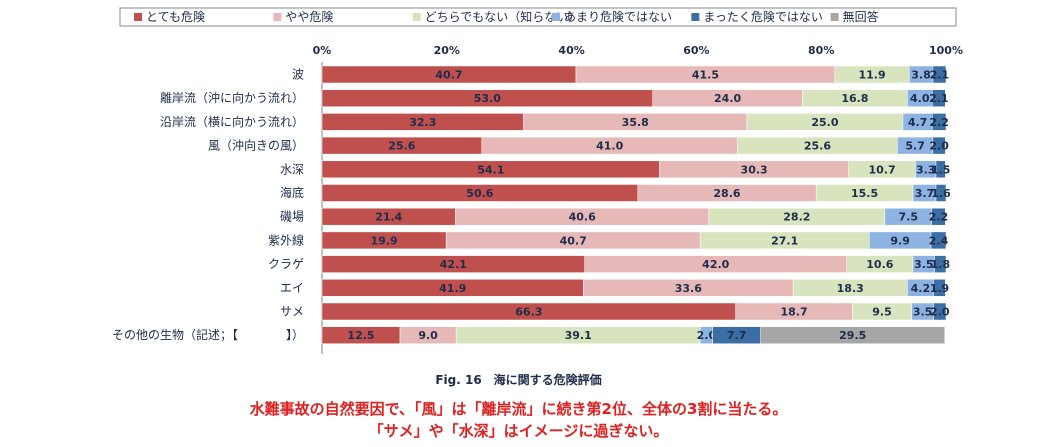 Image resolution: width=1037 pixels, height=447 pixels. Describe the element at coordinates (864, 193) in the screenshot. I see `data-label: 15.5` at that location.